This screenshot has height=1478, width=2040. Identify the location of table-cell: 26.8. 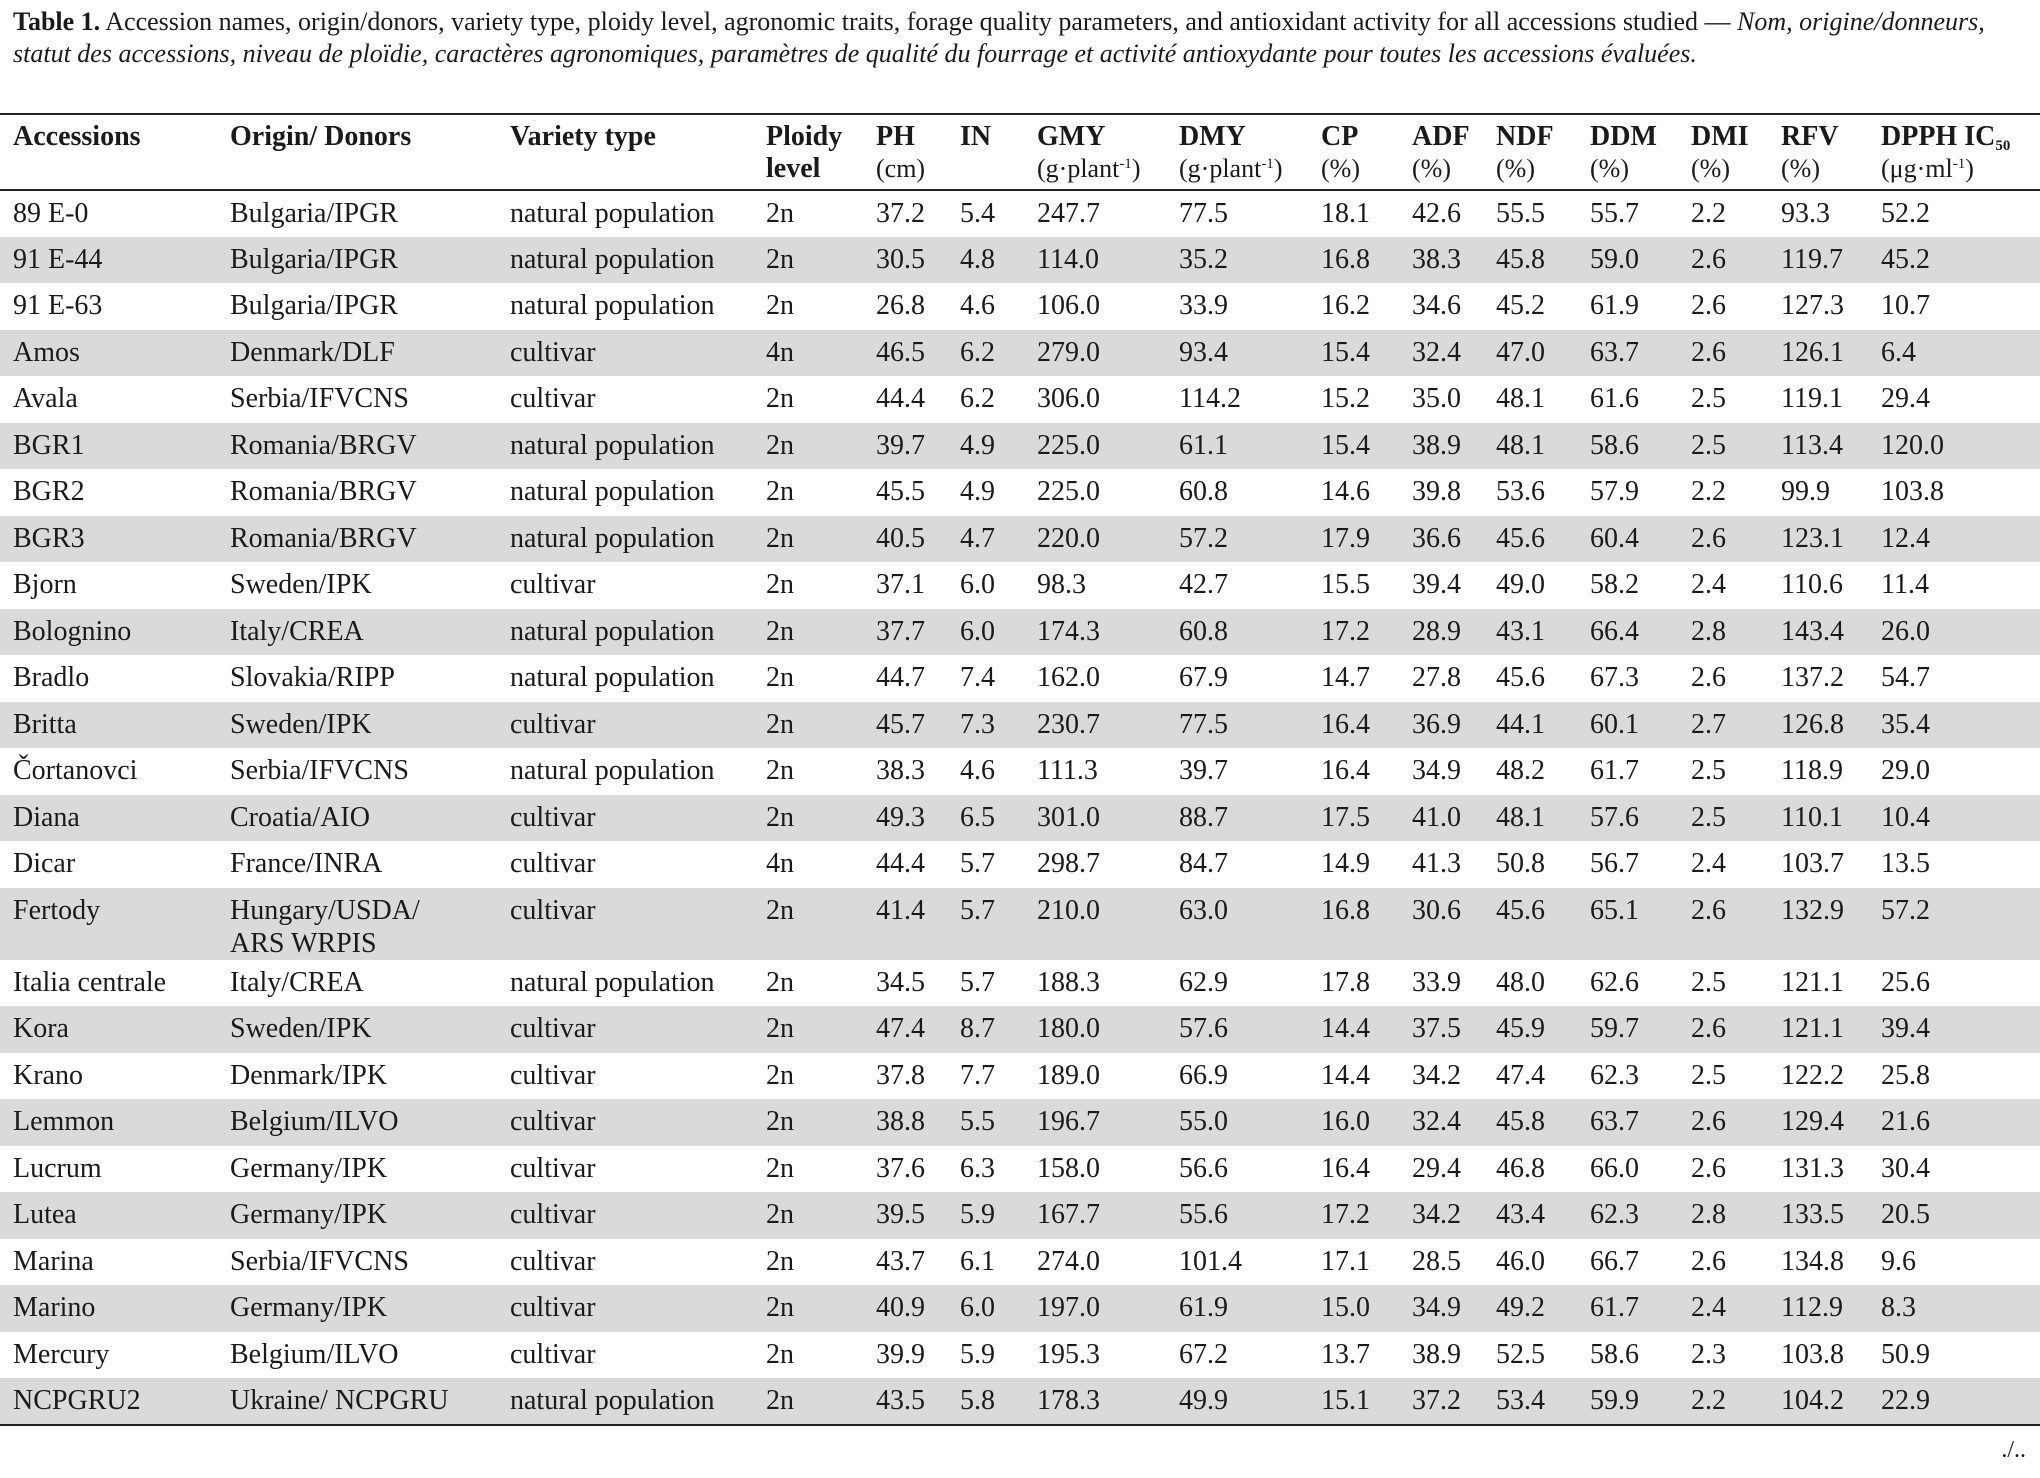
(918, 306).